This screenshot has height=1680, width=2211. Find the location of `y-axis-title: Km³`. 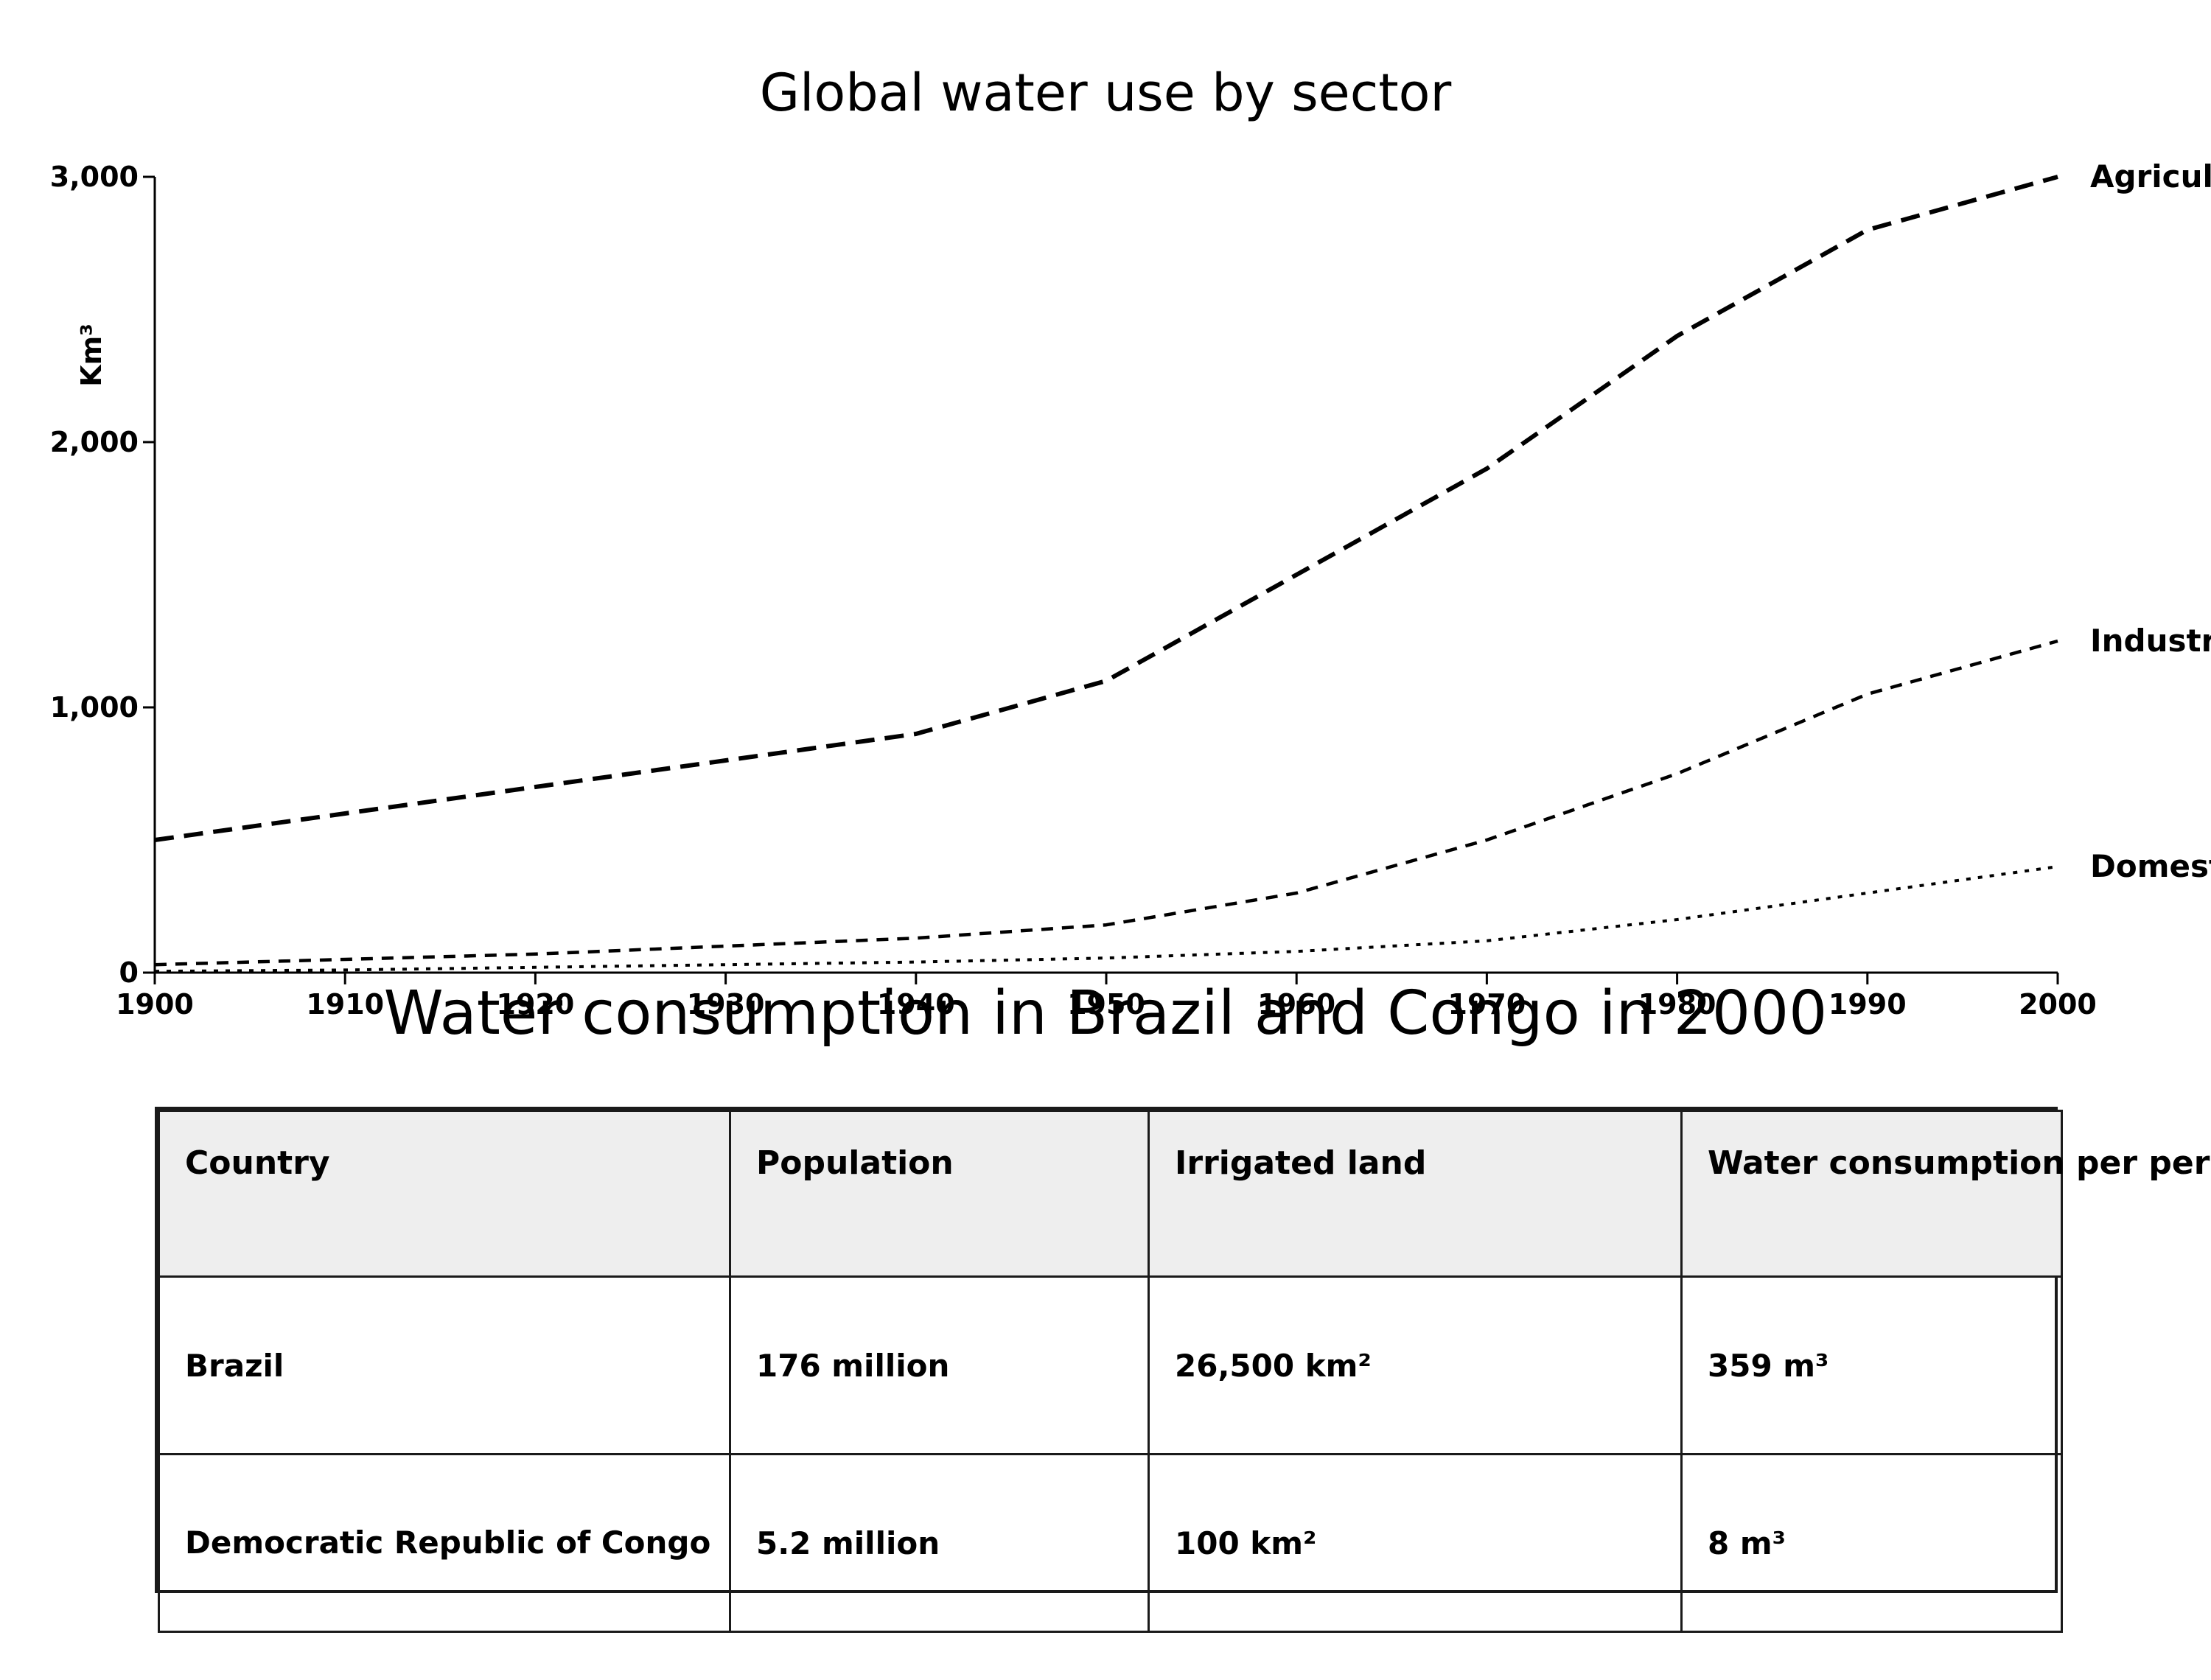

y-axis-title: Km³ is located at coordinates (91, 355).